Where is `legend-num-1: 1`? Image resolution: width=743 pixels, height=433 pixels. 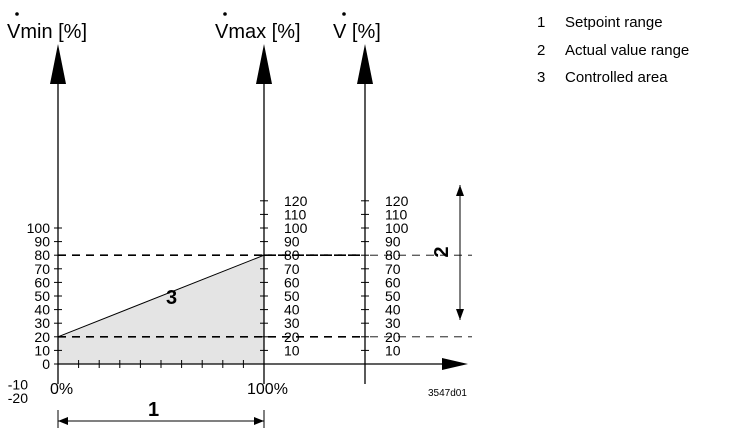
legend-num-1: 1 is located at coordinates (541, 22).